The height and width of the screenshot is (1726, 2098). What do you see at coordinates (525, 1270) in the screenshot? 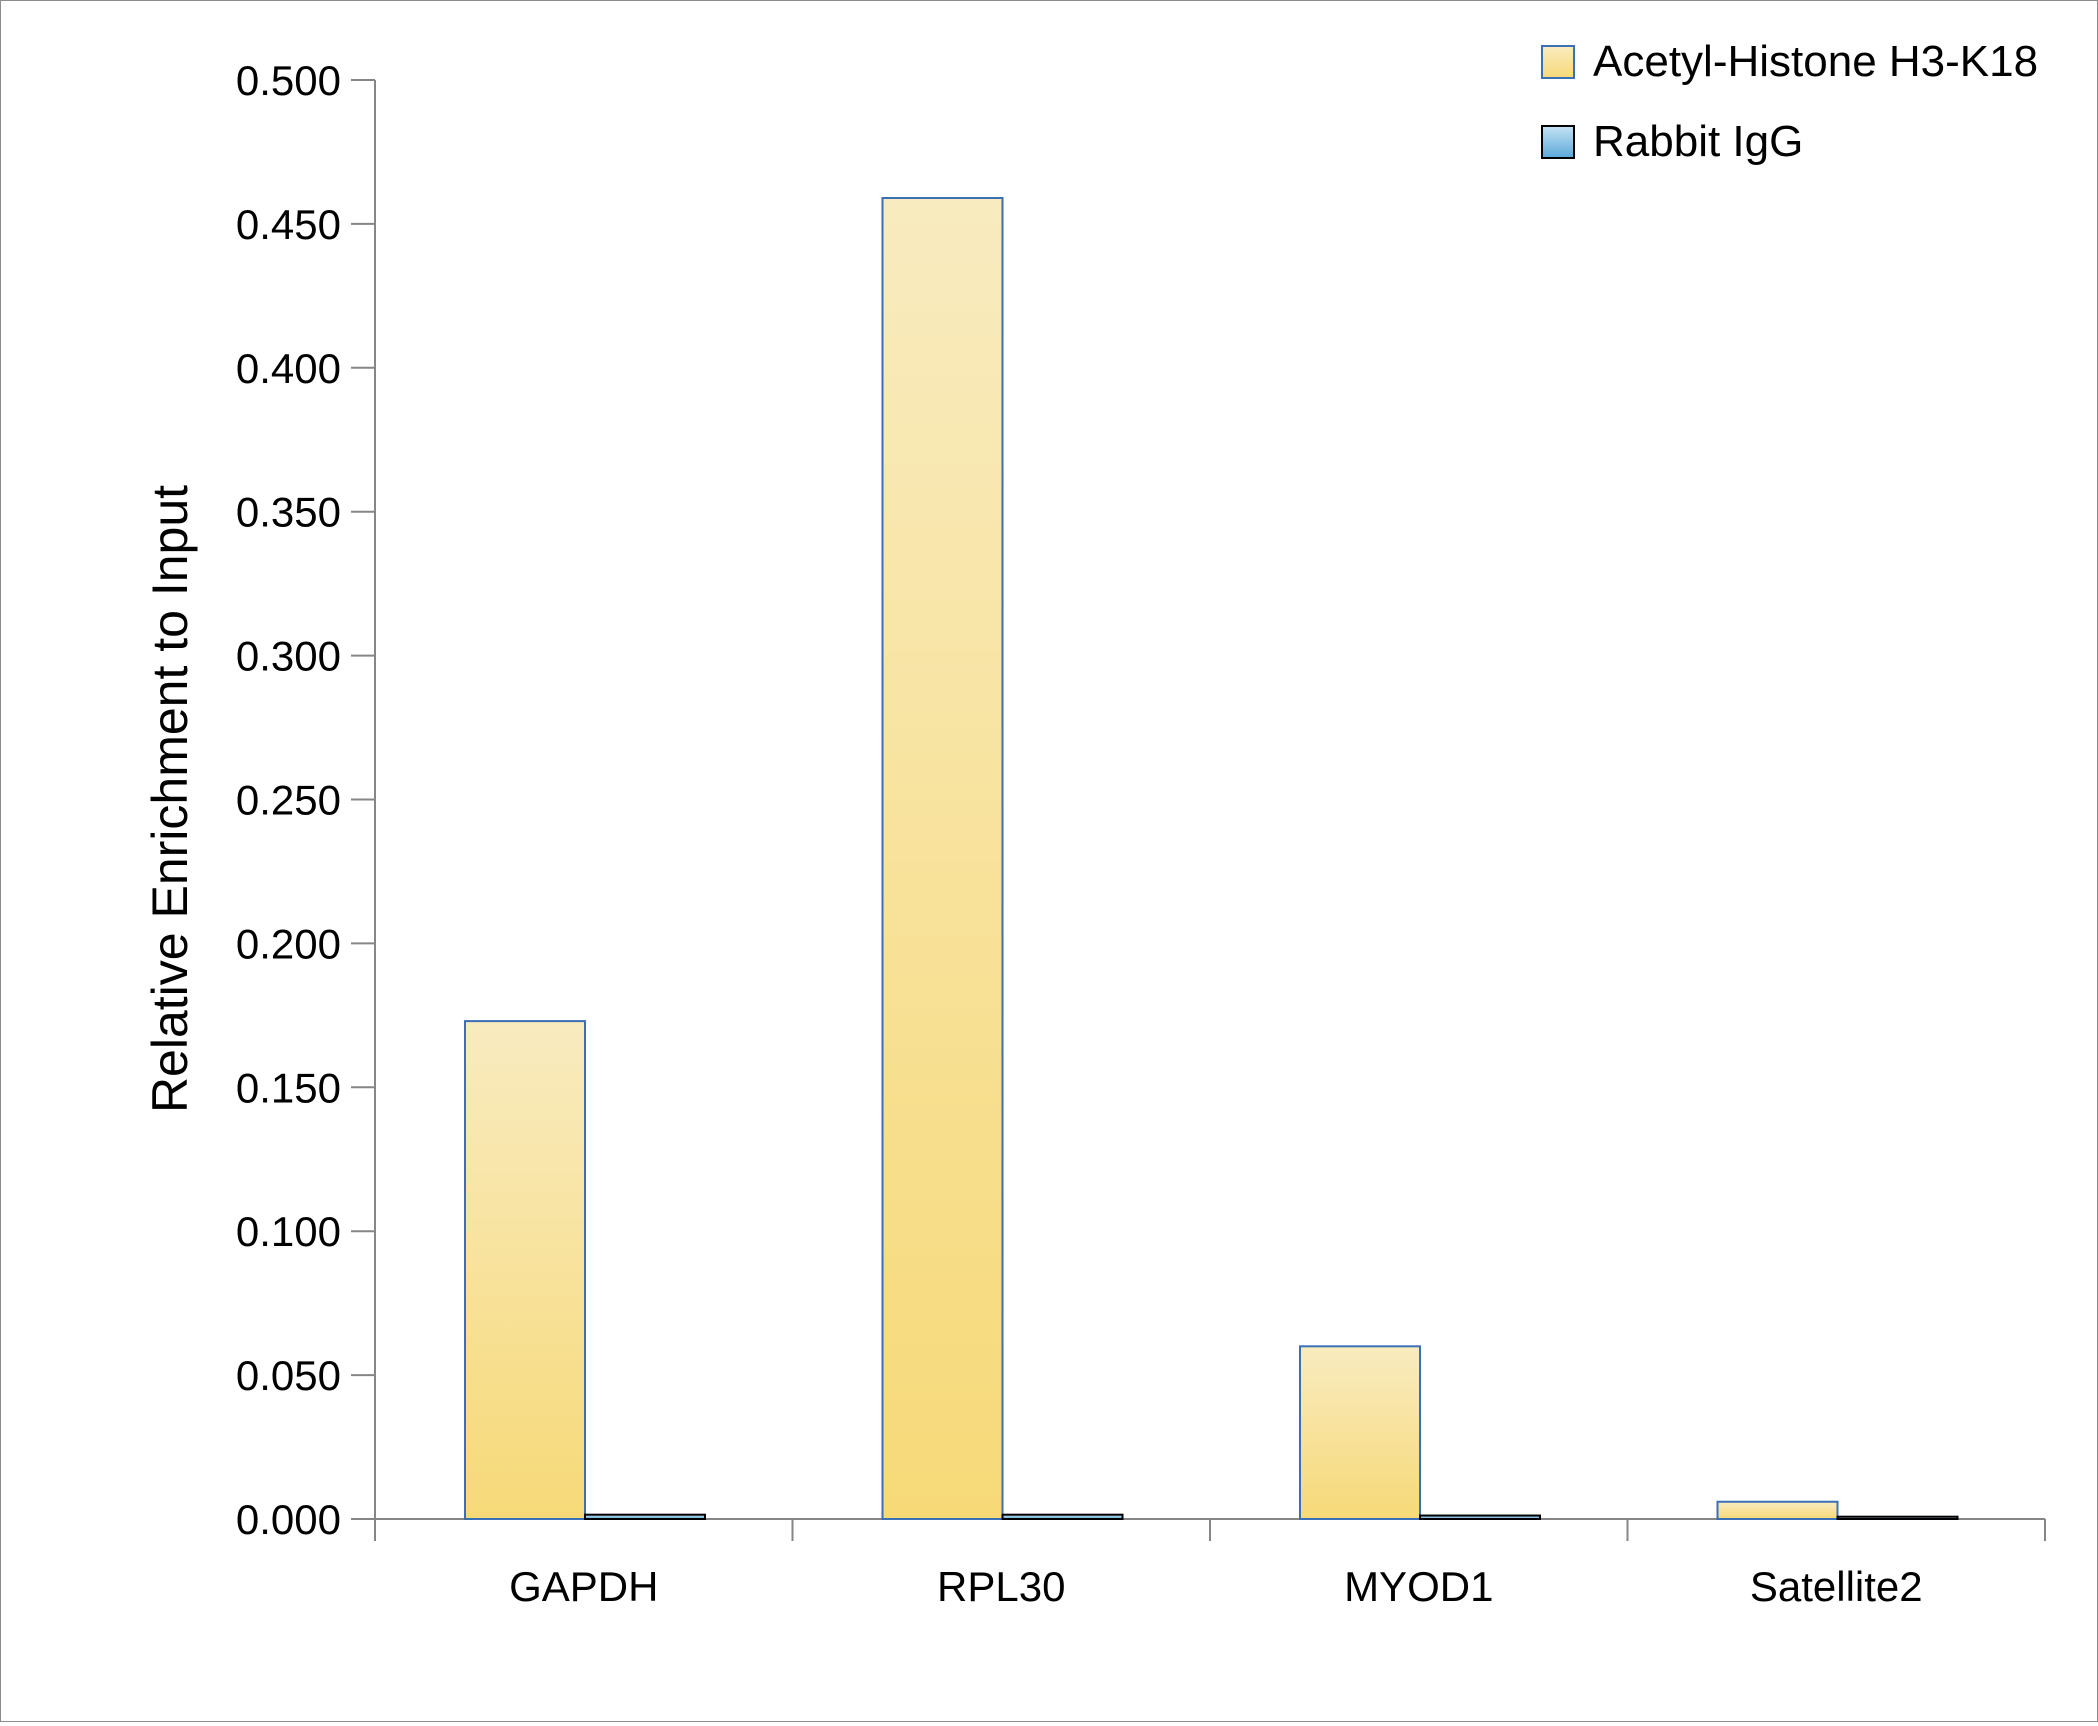
I see `bar-acetyl-histone-h3-k18-gapdh` at bounding box center [525, 1270].